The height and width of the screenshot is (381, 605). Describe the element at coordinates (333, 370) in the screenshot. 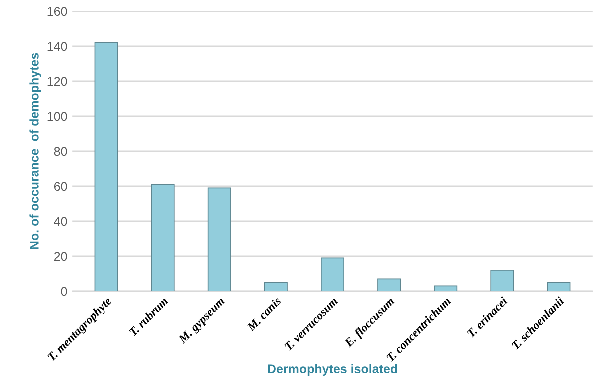

I see `x-axis-title: Dermophytes isolated` at that location.